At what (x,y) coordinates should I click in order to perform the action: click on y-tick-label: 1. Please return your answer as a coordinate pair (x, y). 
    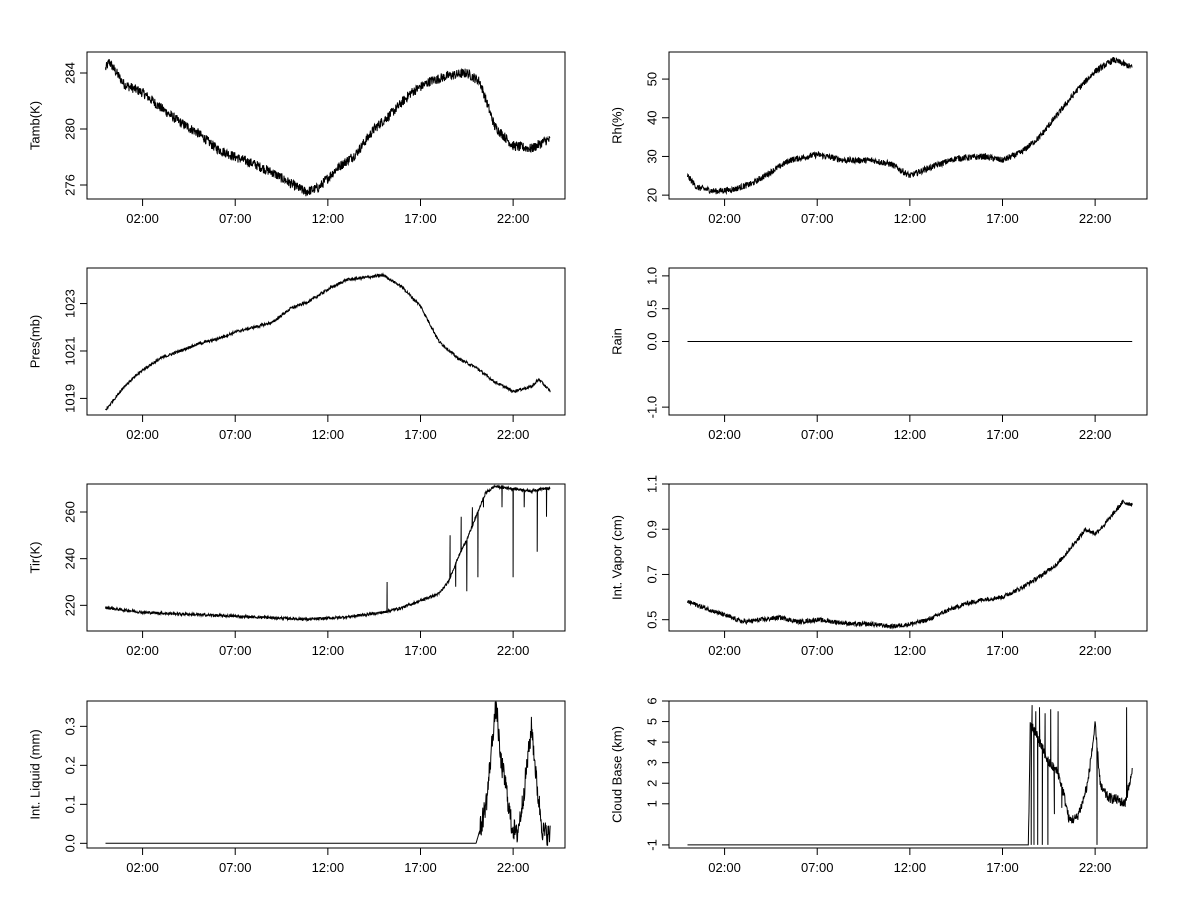
    Looking at the image, I should click on (652, 803).